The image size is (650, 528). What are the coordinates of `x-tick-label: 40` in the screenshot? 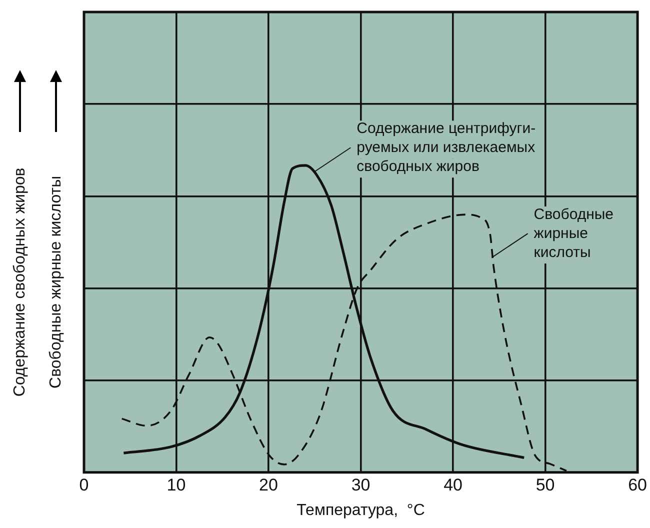 It's located at (453, 484).